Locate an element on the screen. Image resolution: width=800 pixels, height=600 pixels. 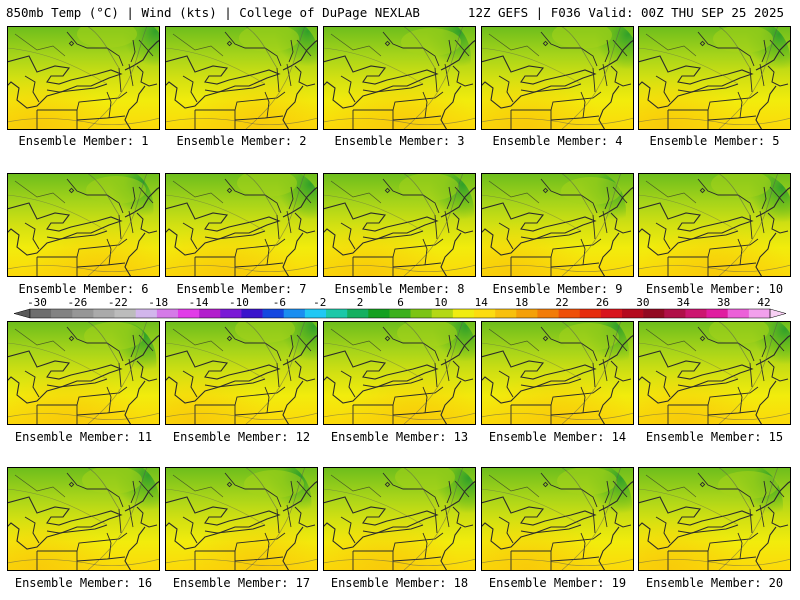
colorbar-tick-label: 30 is located at coordinates (642, 302).